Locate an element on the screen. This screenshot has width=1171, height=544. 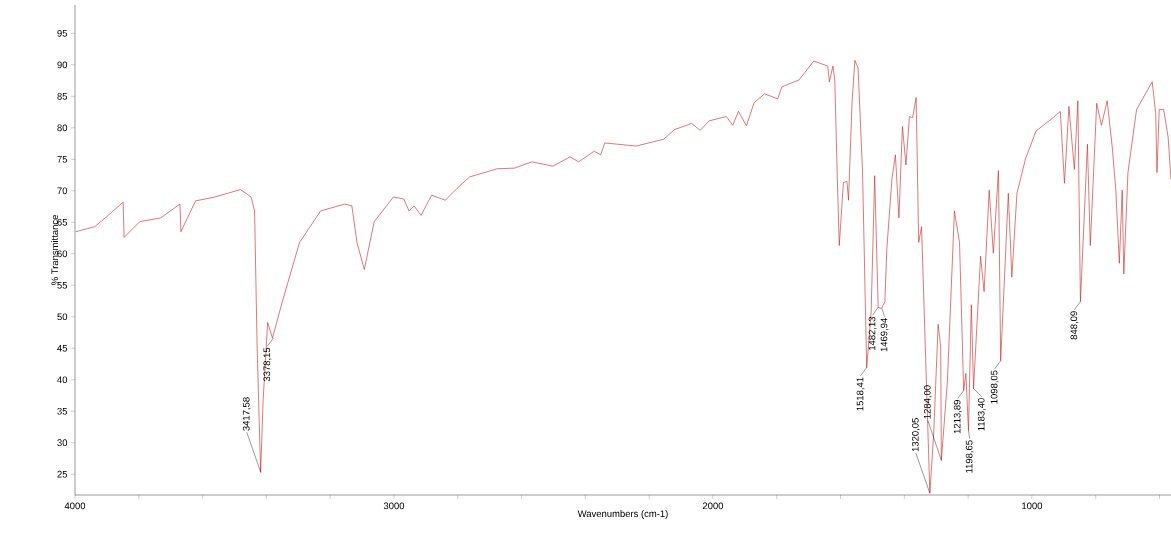
y-tick-label: 80 is located at coordinates (62, 128).